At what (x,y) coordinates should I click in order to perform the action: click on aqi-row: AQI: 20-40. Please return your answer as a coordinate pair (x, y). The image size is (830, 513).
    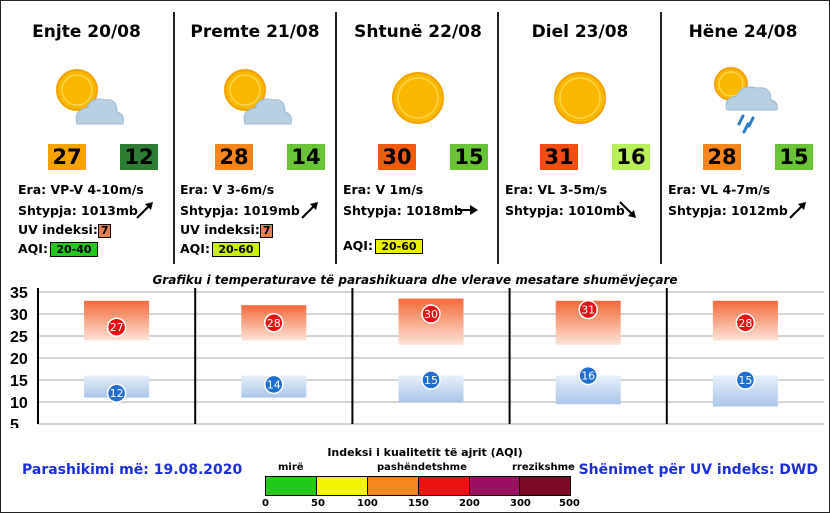
    Looking at the image, I should click on (58, 249).